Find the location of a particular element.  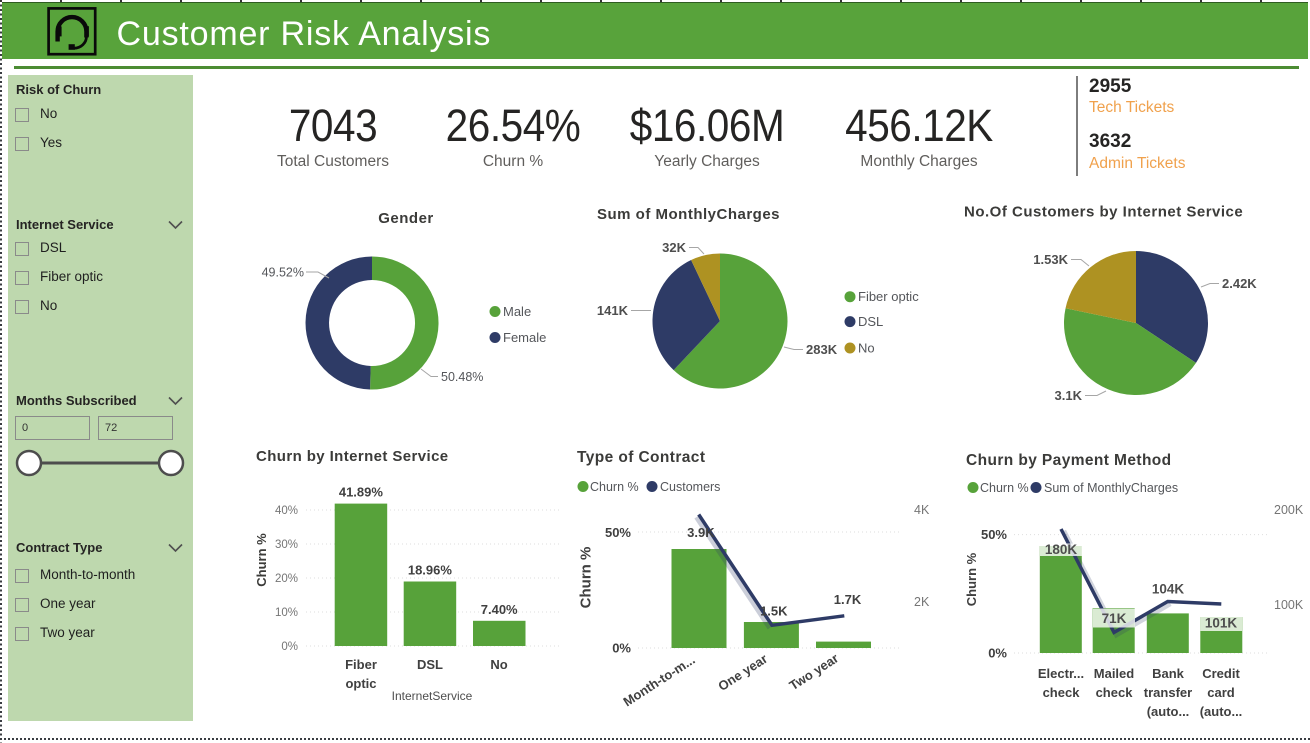

svg-text: 41.89% is located at coordinates (361, 492).